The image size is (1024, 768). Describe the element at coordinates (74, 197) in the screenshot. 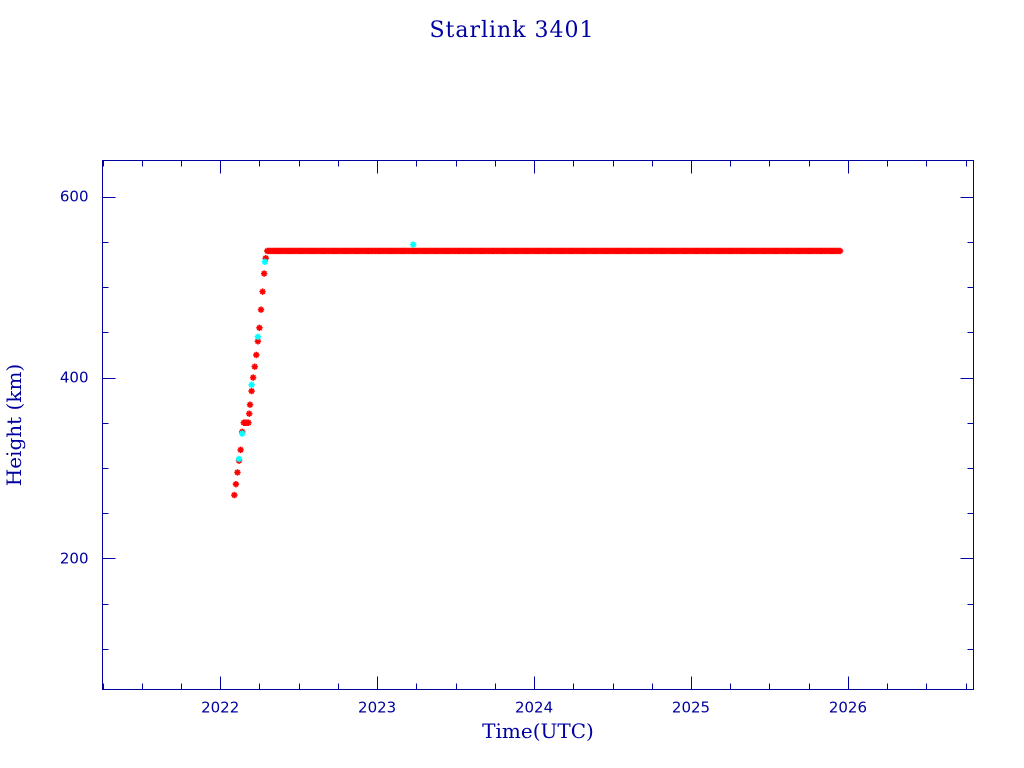

I see `y-tick-label: 600` at that location.